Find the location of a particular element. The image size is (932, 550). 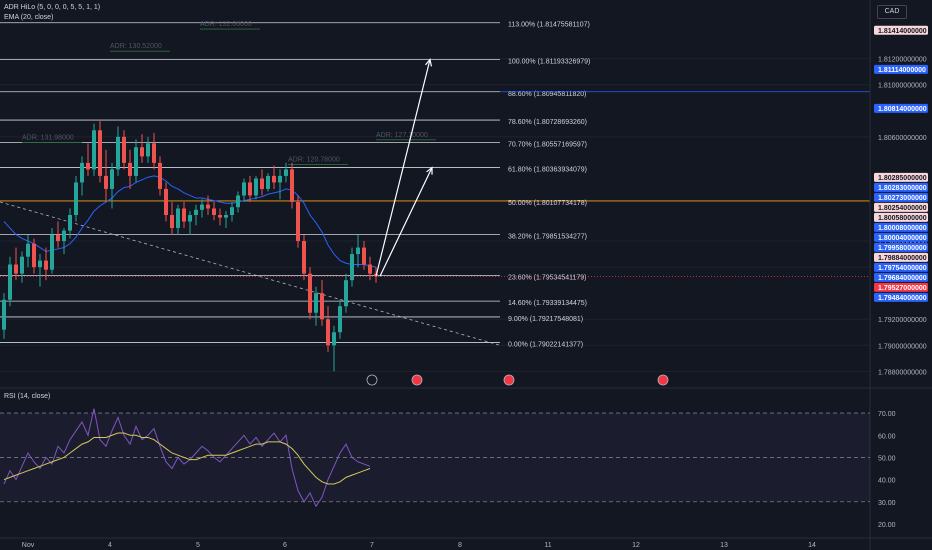

fib-level-label: 70.70% (1.80557169597) is located at coordinates (547, 144).